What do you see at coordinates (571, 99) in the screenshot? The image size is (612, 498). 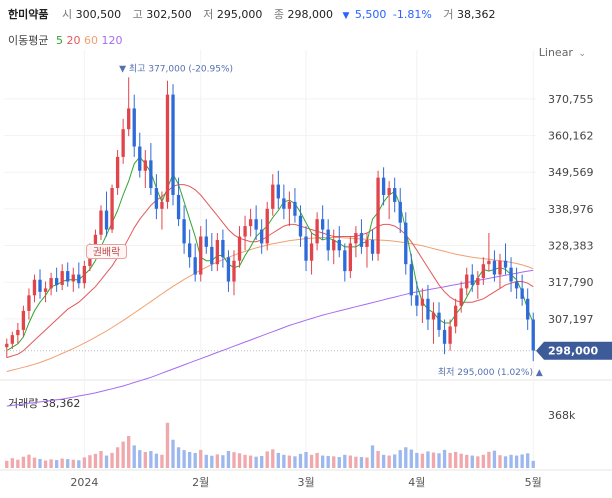 I see `y-tick-label: 370,755` at bounding box center [571, 99].